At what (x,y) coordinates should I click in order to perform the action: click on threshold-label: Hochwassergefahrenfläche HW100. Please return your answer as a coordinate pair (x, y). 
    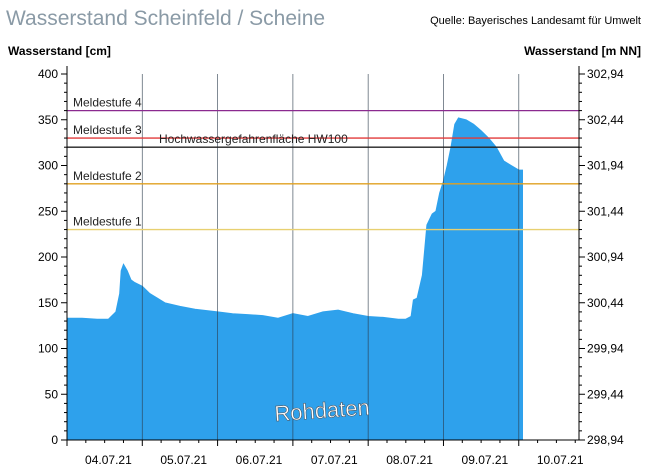
    Looking at the image, I should click on (253, 139).